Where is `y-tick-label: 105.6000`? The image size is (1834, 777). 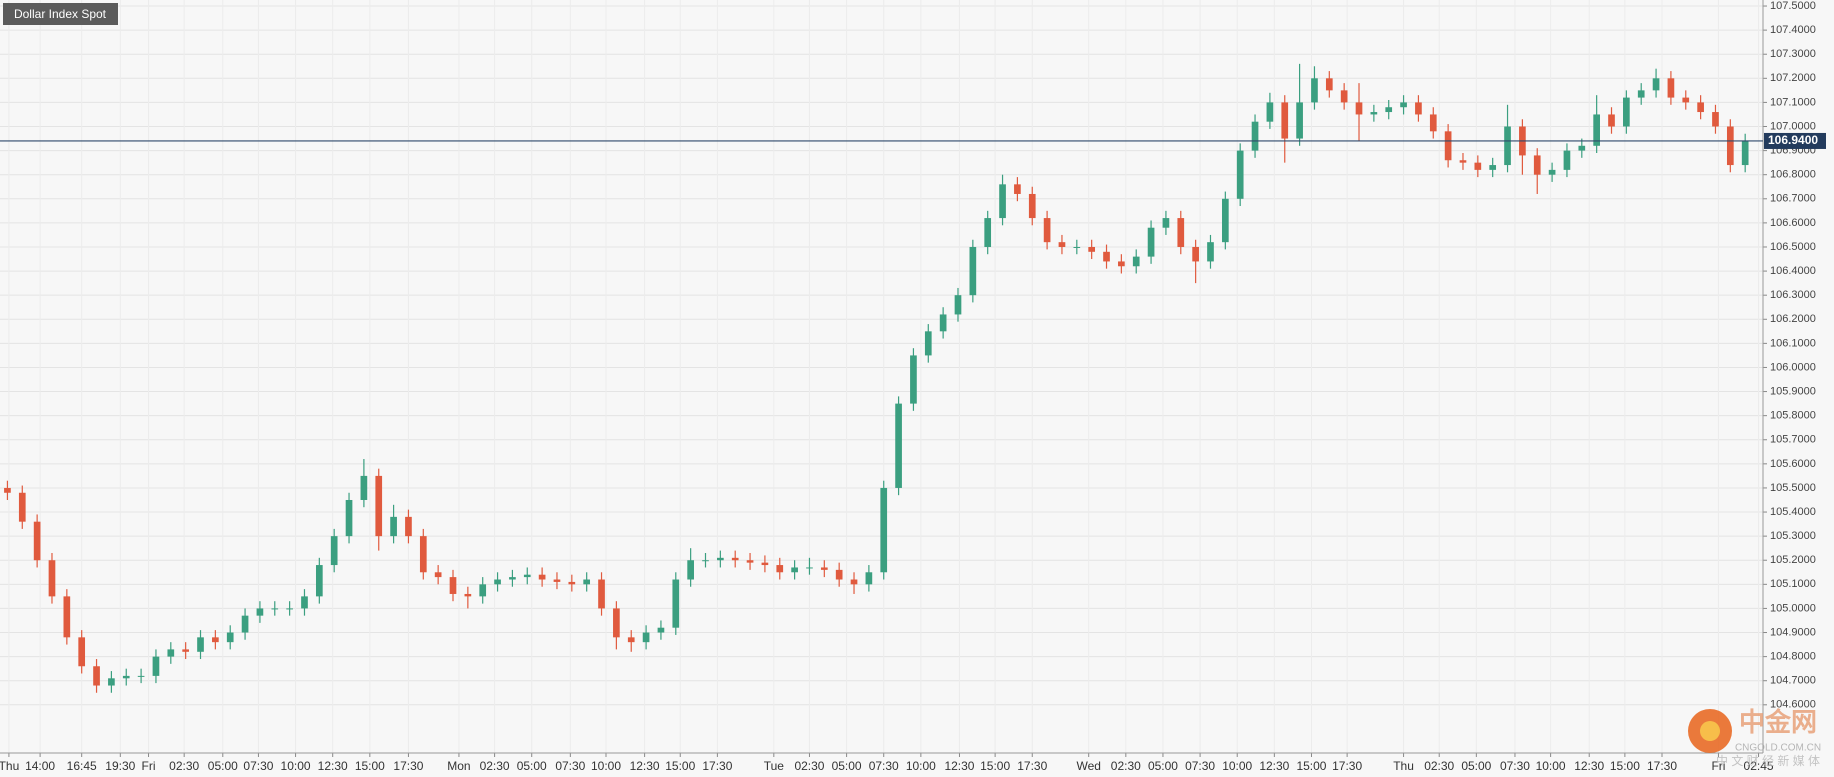
y-tick-label: 105.6000 is located at coordinates (1793, 464).